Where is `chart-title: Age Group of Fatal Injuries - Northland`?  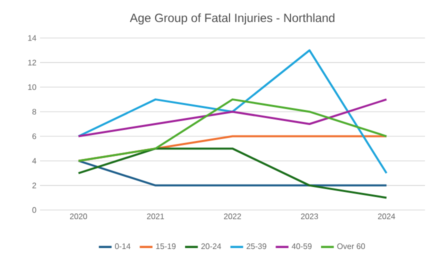 chart-title: Age Group of Fatal Injuries - Northland is located at coordinates (232, 19).